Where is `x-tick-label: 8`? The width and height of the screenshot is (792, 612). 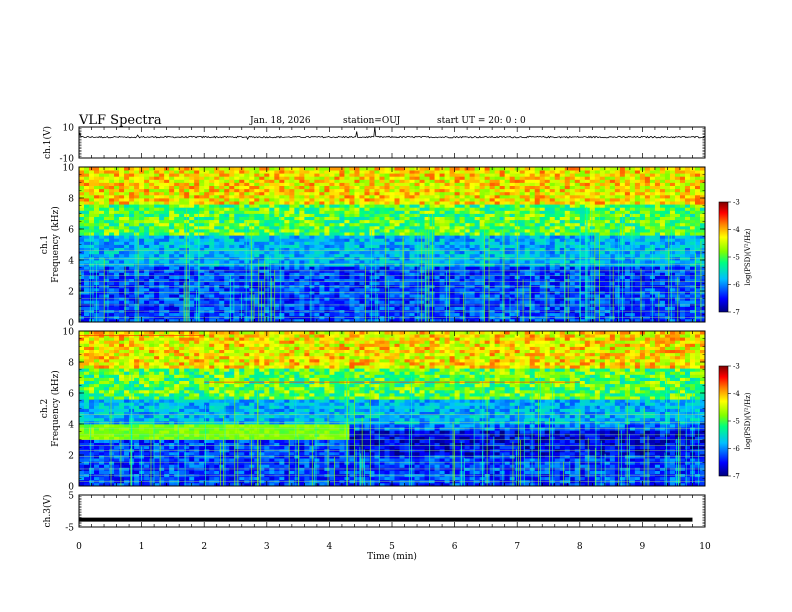
x-tick-label: 8 is located at coordinates (580, 547).